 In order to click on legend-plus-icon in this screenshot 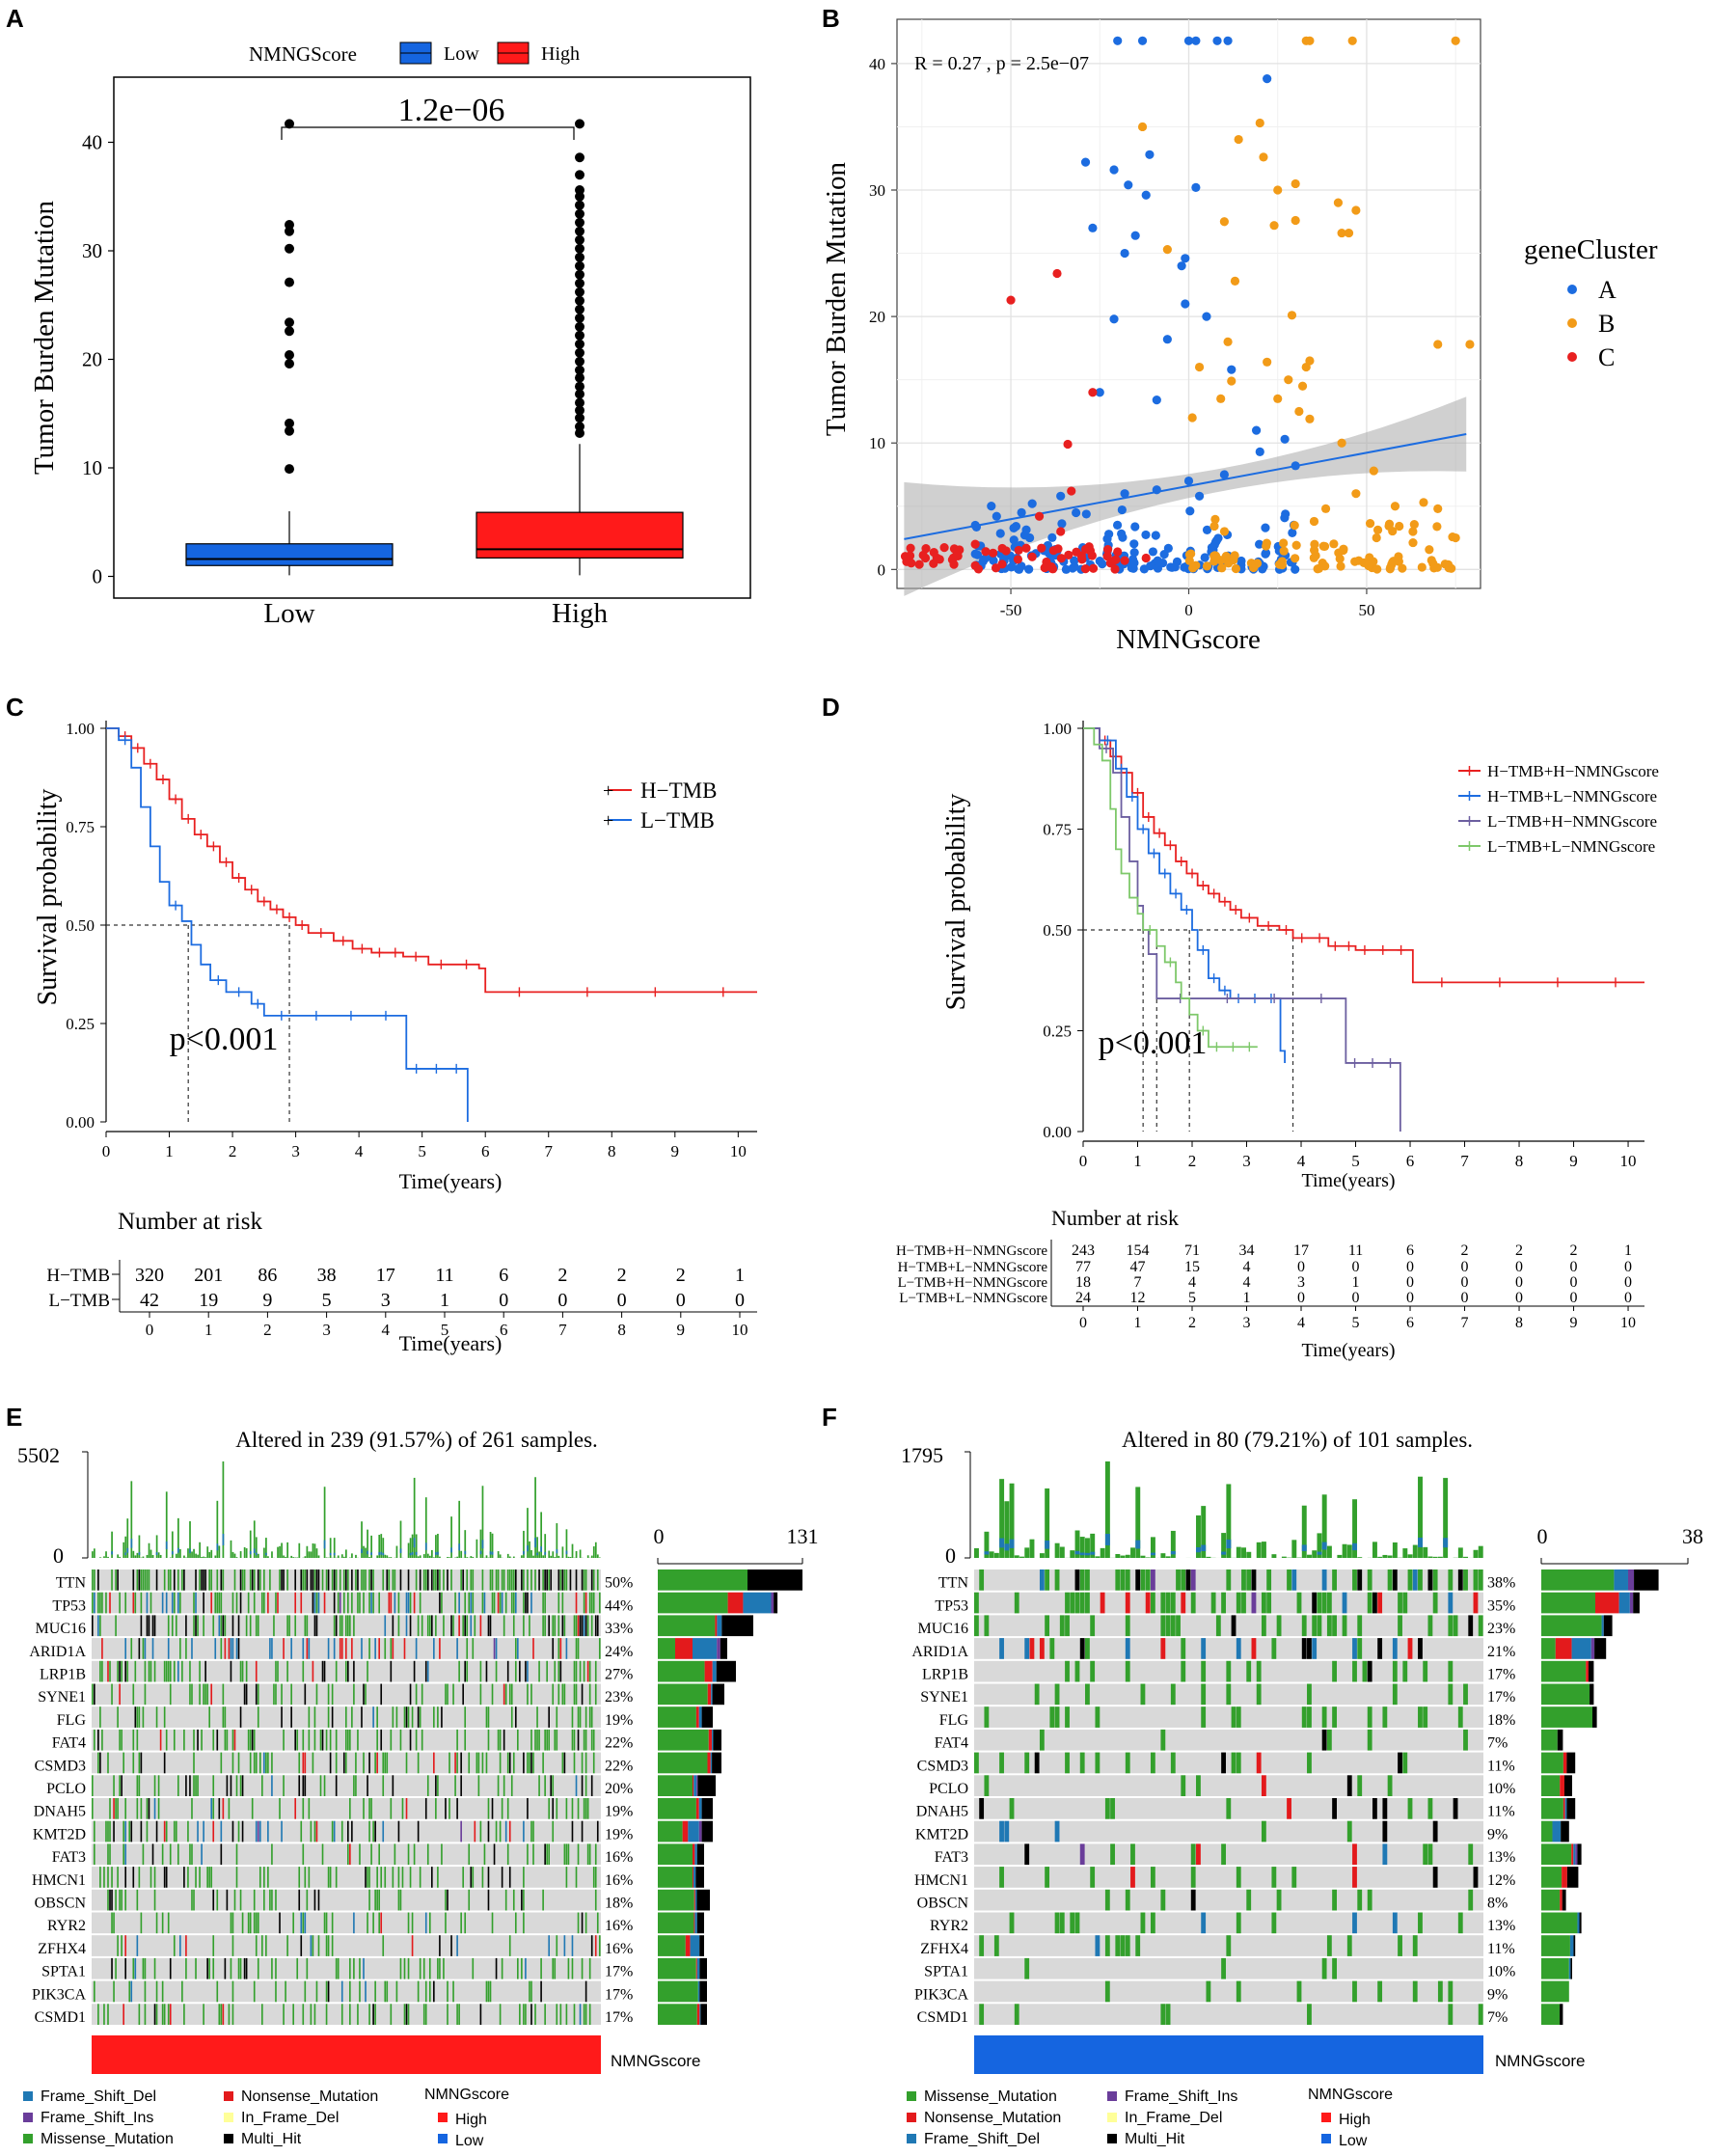, I will do `click(1469, 821)`.